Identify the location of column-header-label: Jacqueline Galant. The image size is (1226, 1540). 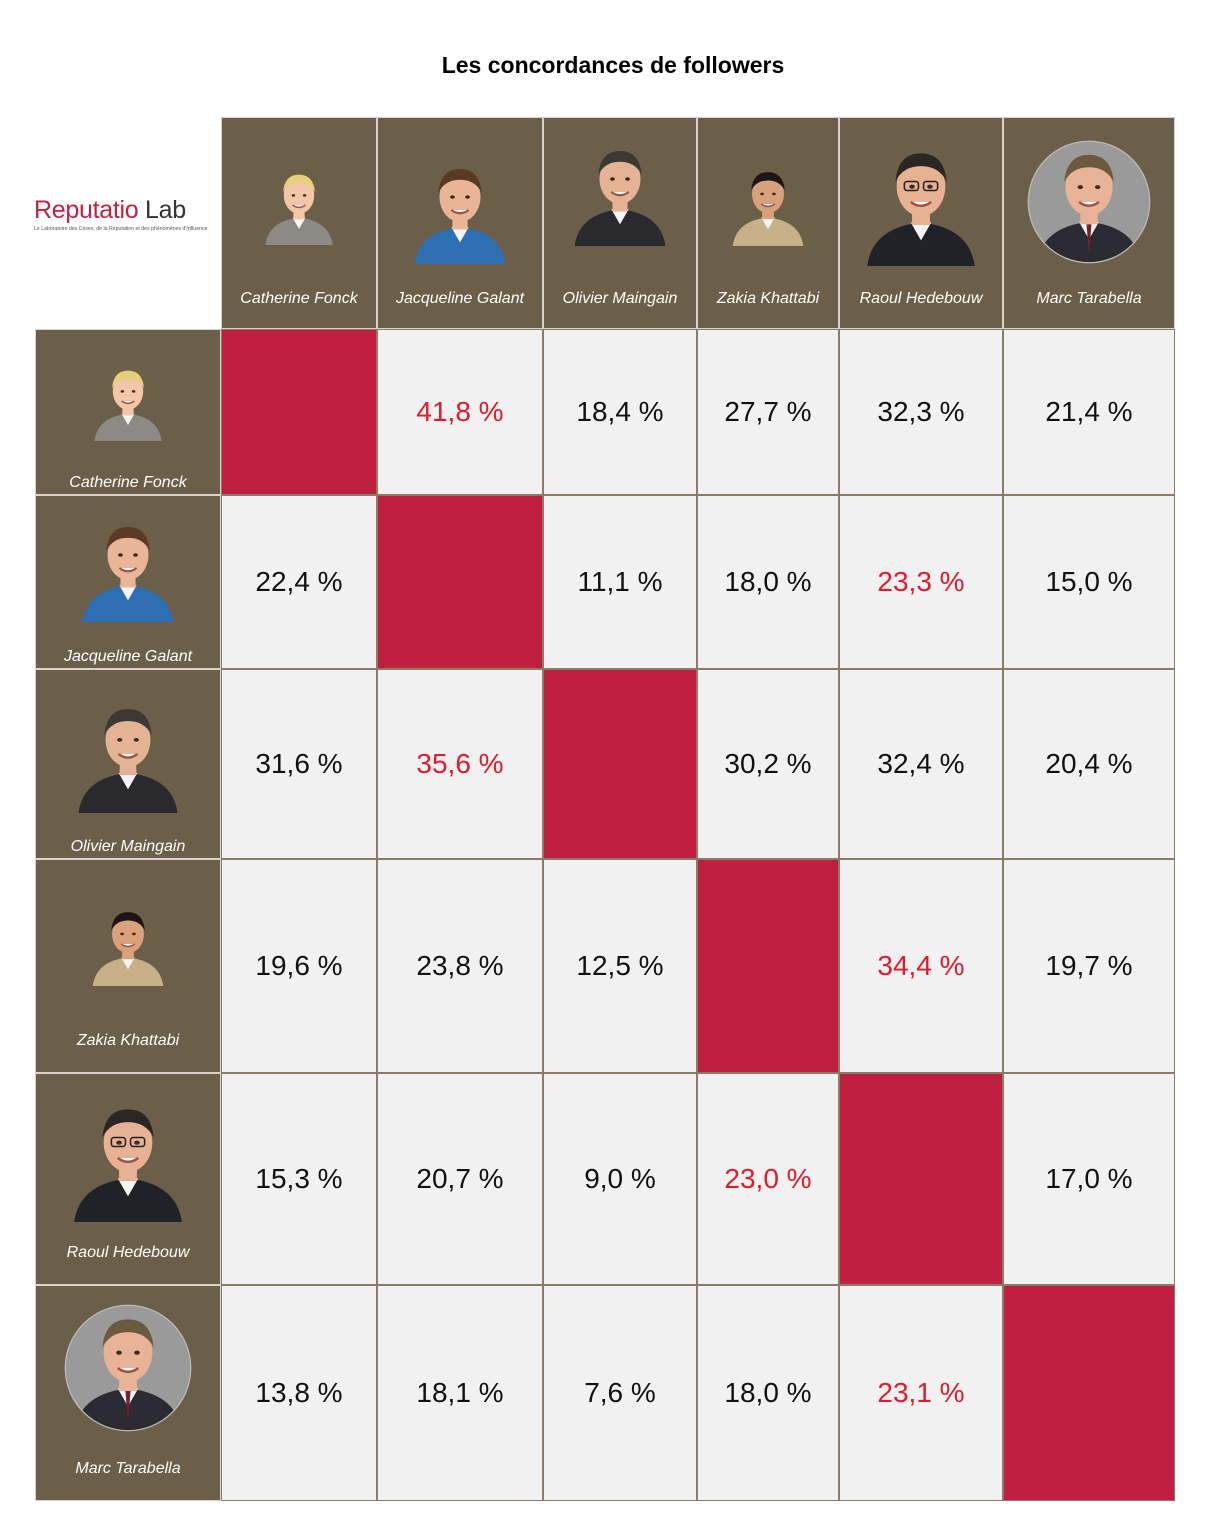
(460, 298).